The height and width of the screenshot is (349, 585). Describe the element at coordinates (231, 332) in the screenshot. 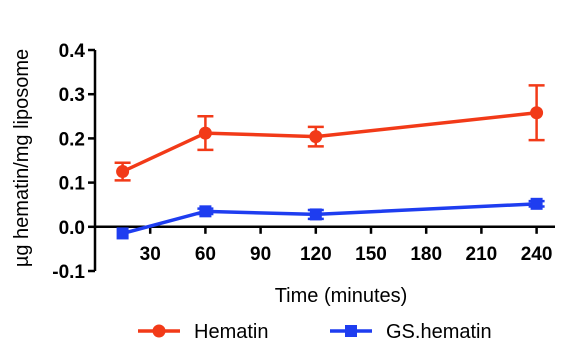

I see `legend-label: Hematin` at that location.